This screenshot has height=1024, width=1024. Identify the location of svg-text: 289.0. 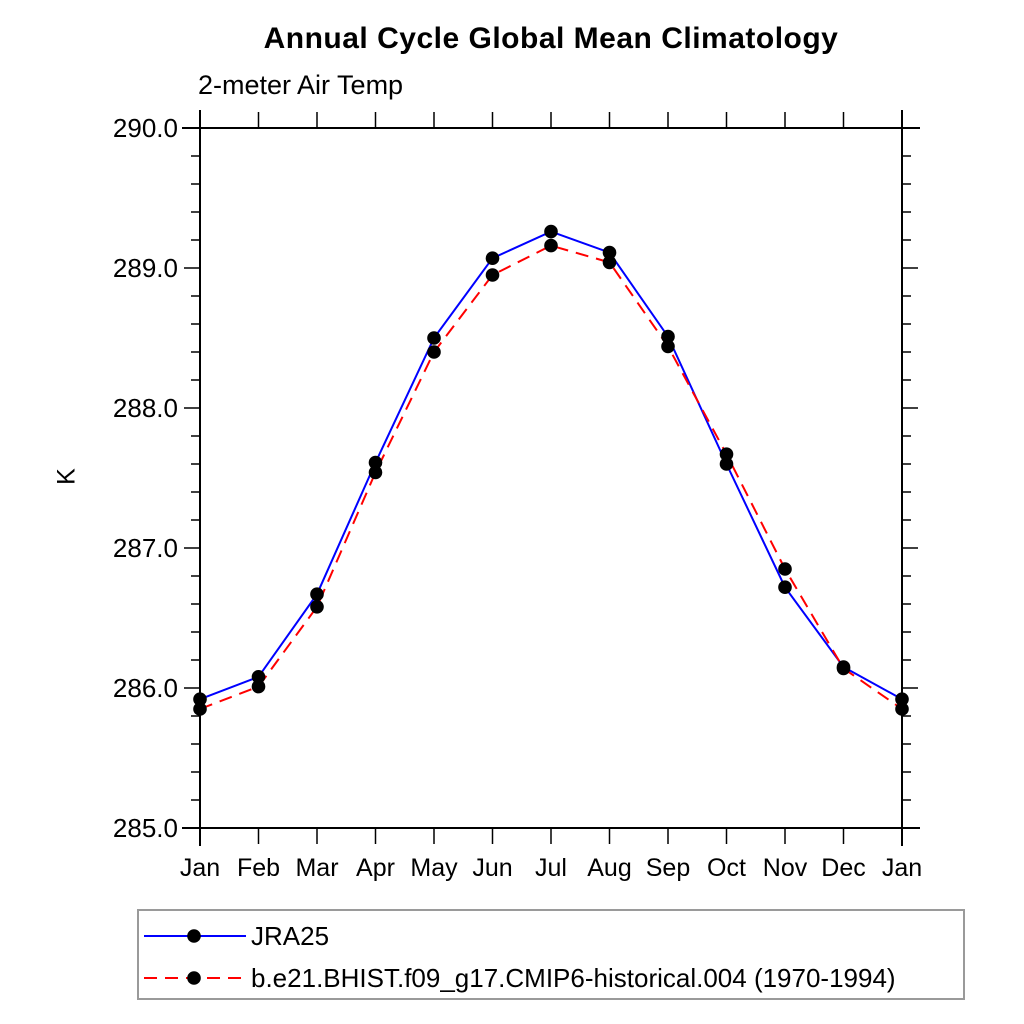
(145, 268).